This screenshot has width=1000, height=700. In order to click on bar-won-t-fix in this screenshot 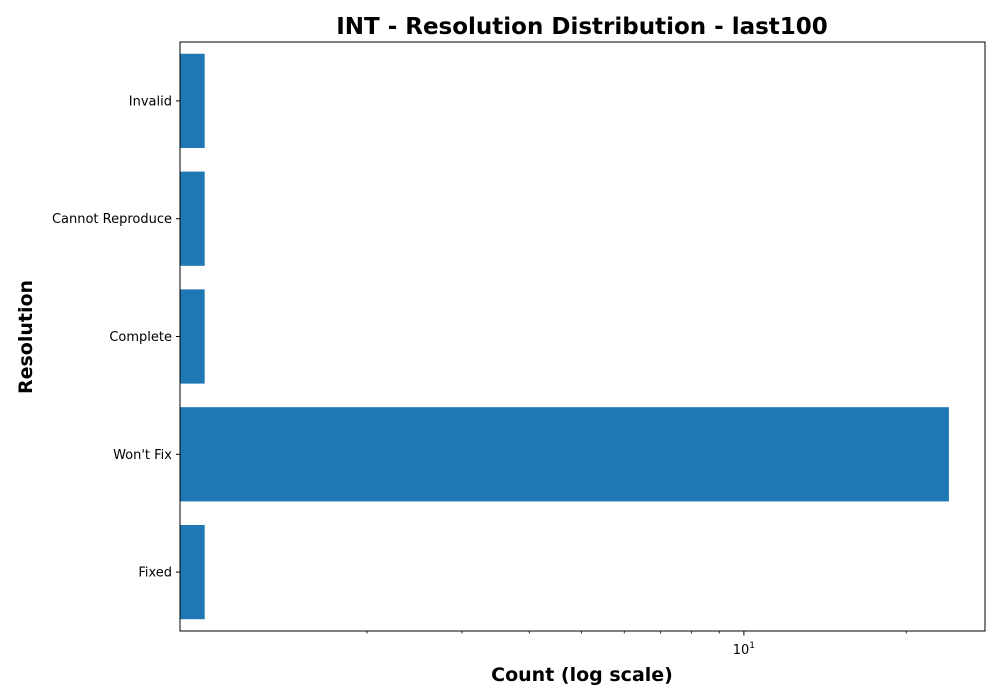, I will do `click(564, 454)`.